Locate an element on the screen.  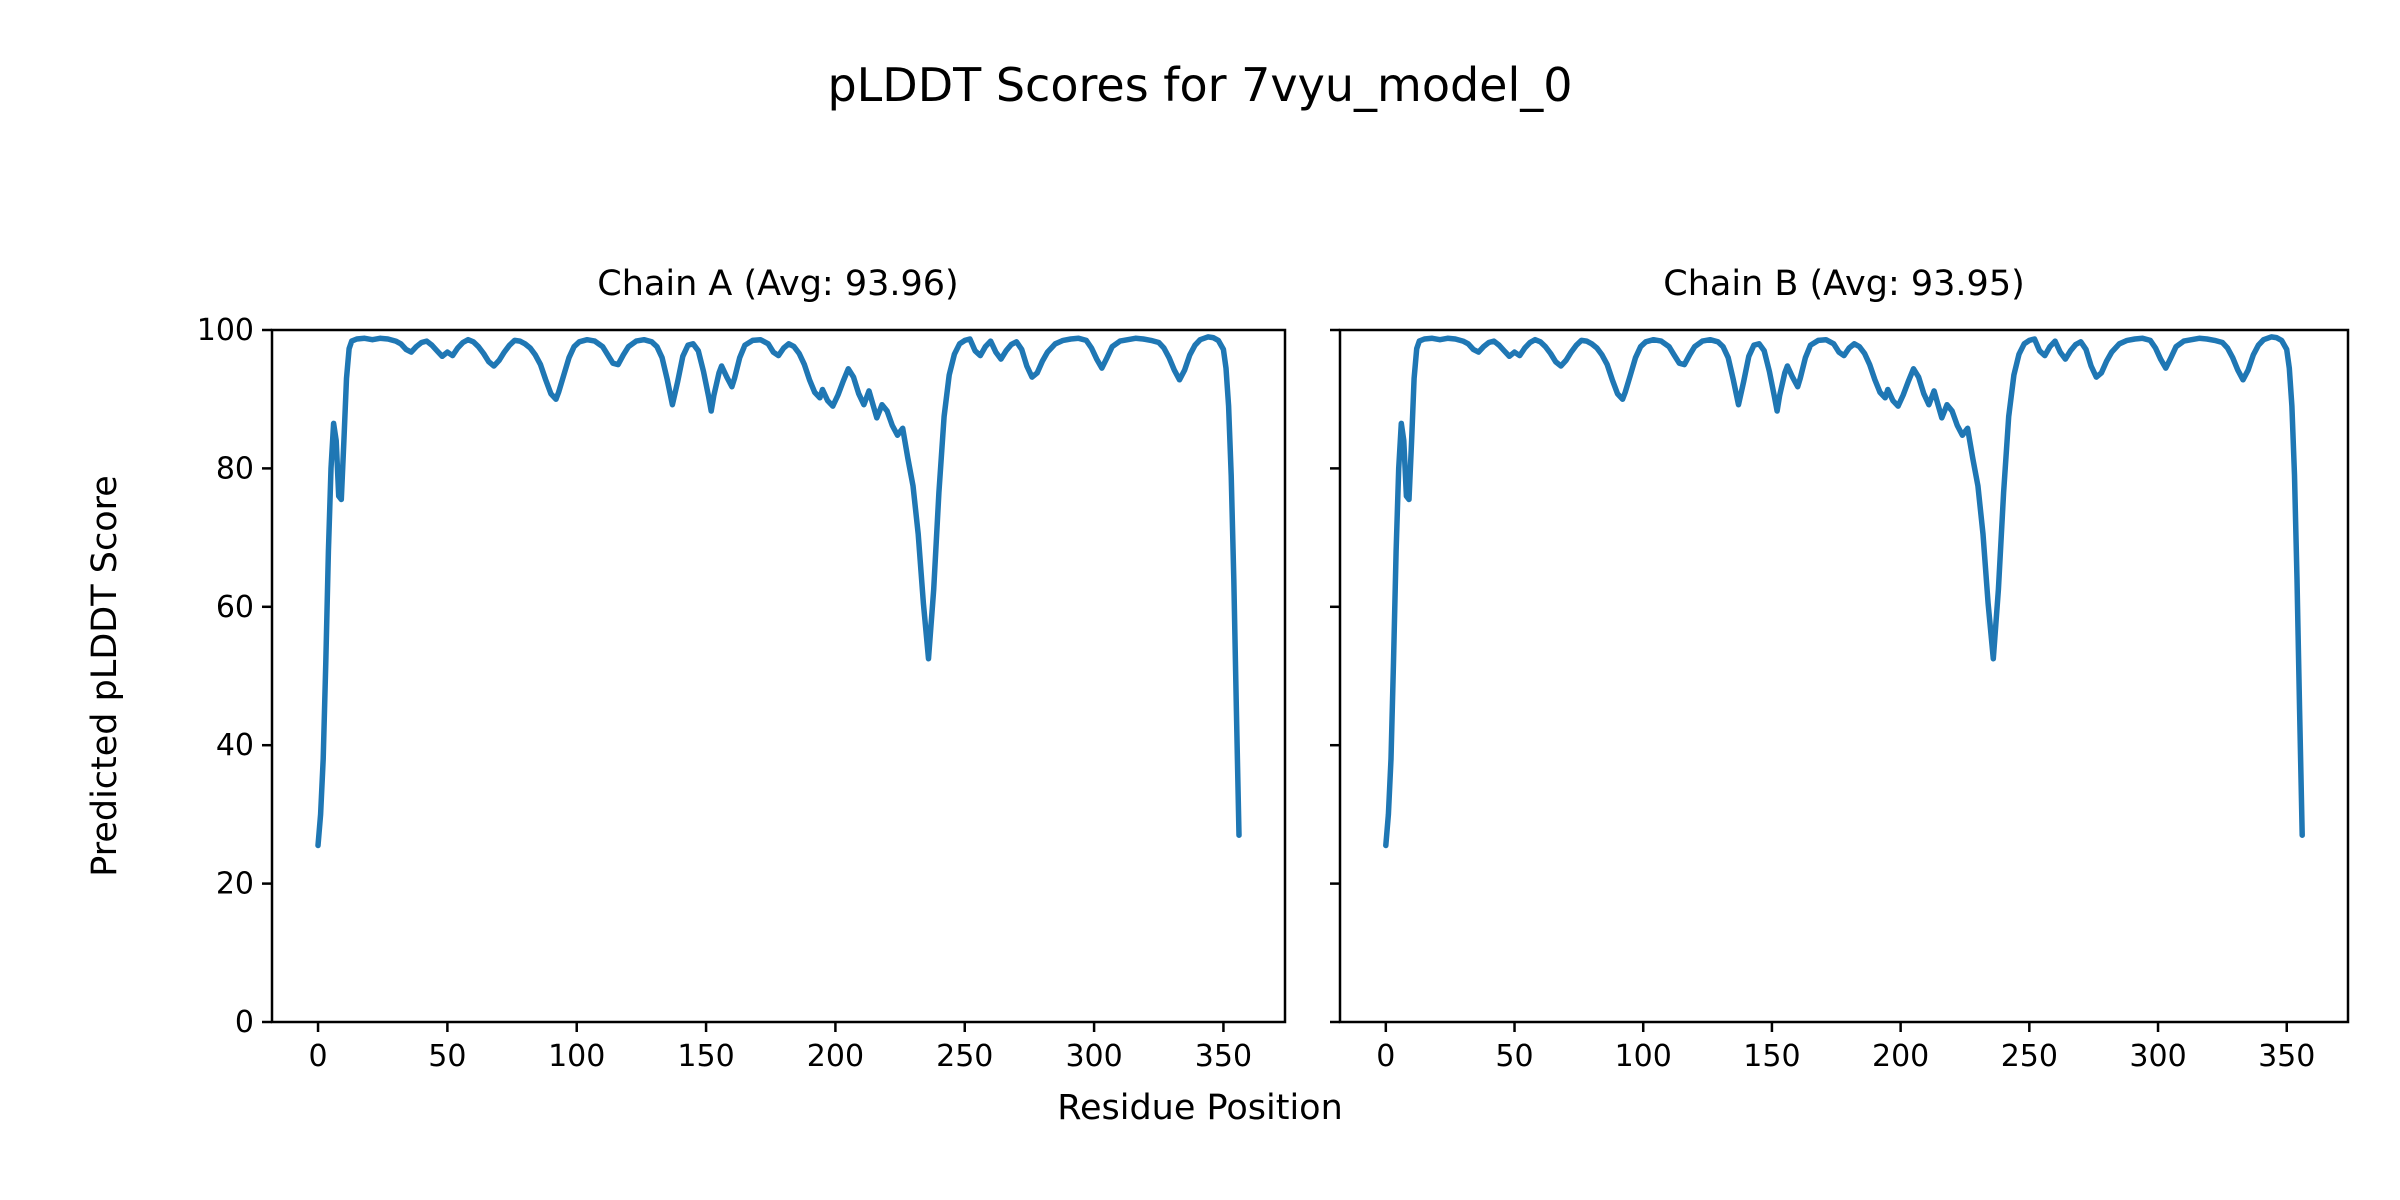
chain-a-title: Chain A (Avg: 93.96) is located at coordinates (778, 284).